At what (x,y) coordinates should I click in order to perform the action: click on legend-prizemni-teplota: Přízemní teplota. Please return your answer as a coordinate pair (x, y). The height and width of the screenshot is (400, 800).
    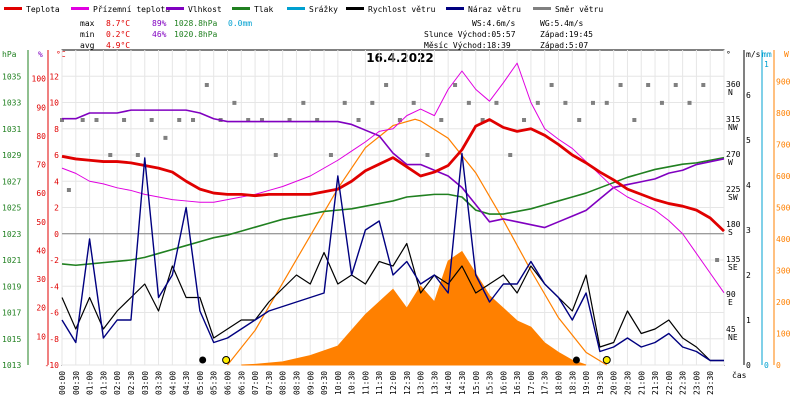
    Looking at the image, I should click on (131, 9).